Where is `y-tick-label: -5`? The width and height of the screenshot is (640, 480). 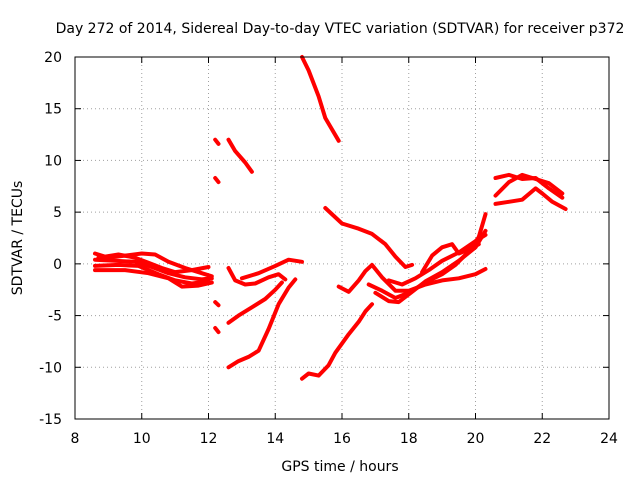 y-tick-label: -5 is located at coordinates (55, 317).